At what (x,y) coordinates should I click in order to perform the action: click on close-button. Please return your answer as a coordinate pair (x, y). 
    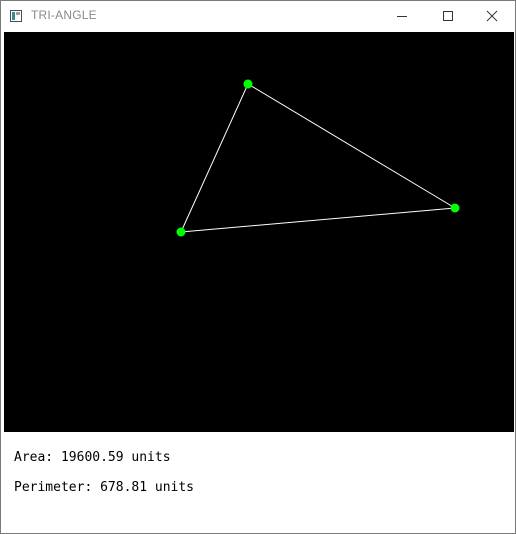
    Looking at the image, I should click on (492, 16).